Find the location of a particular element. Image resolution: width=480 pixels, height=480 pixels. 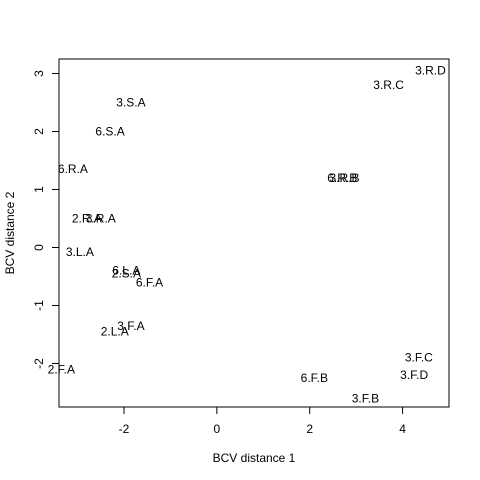

point-label: 3.R.A is located at coordinates (101, 219).